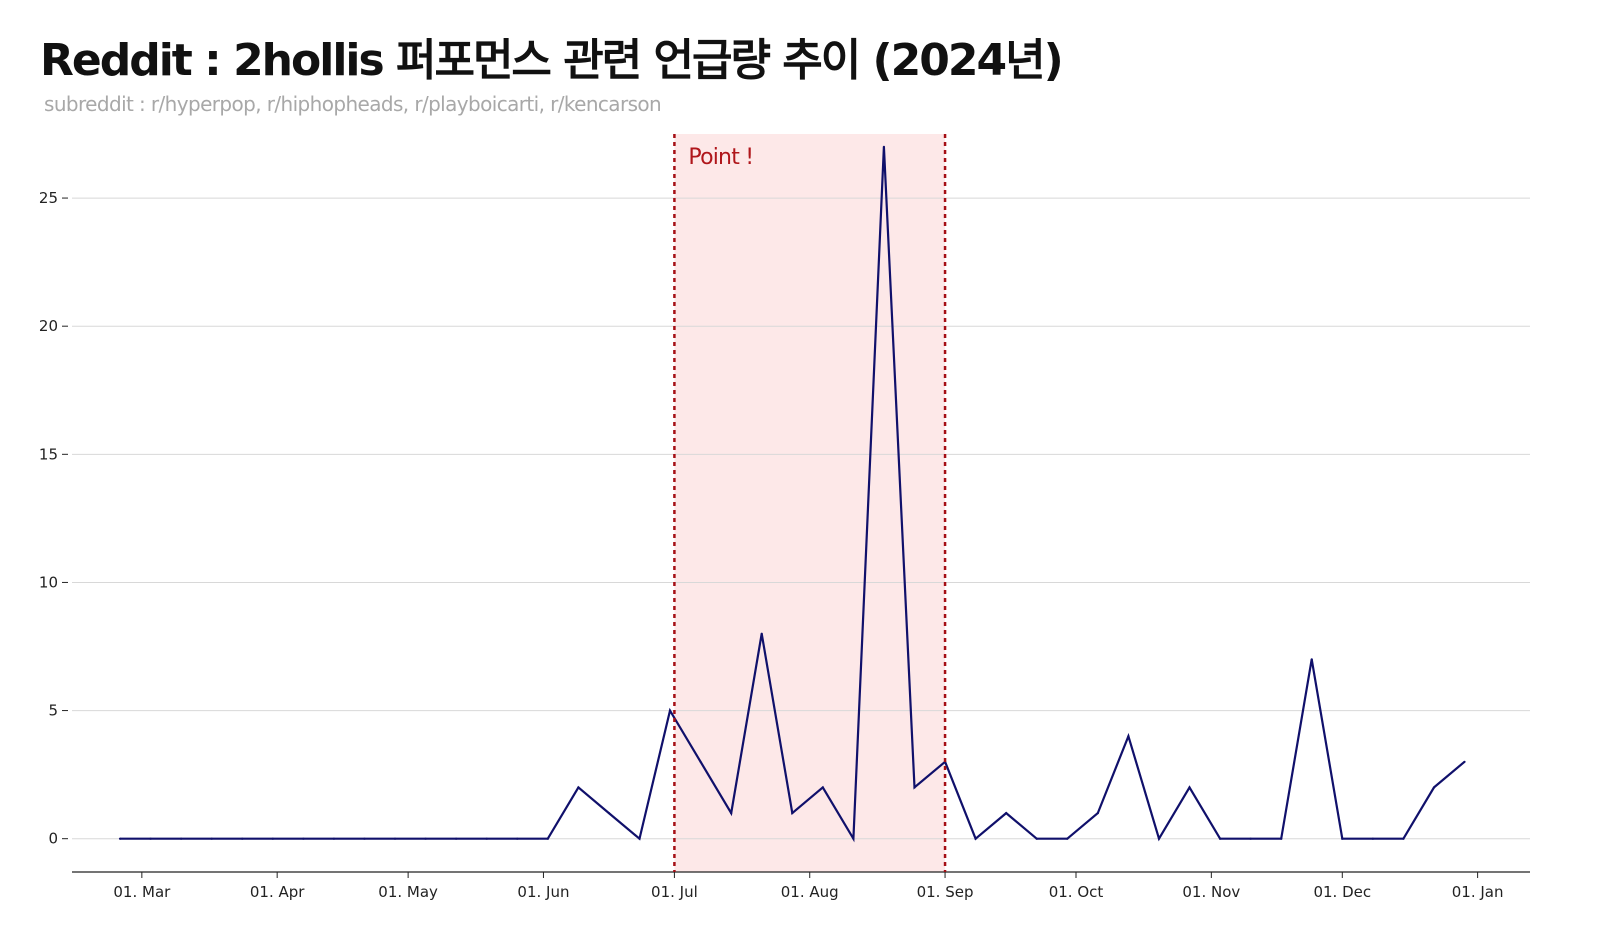  I want to click on x-tick-label: 01. Nov, so click(1211, 892).